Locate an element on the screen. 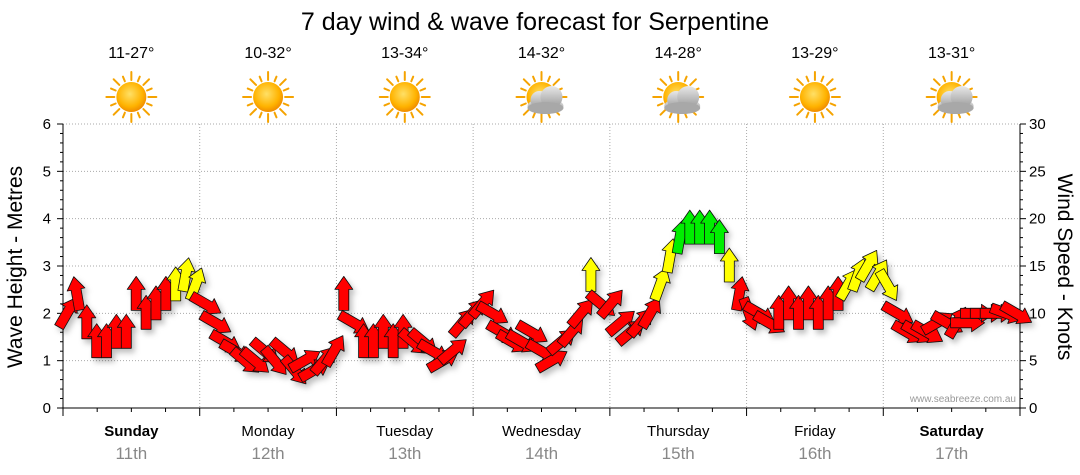 The width and height of the screenshot is (1080, 475). y-tick-label-right: 5 is located at coordinates (1033, 361).